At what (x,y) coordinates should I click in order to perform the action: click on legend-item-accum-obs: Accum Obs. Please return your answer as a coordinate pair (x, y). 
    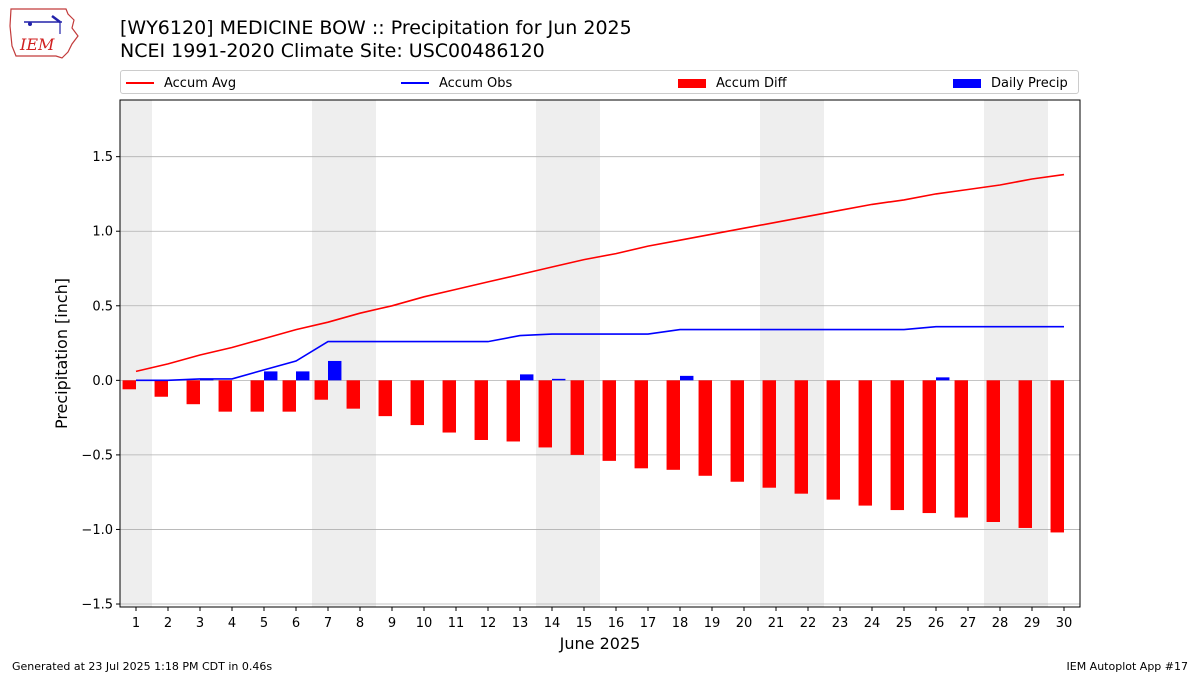
    Looking at the image, I should click on (456, 83).